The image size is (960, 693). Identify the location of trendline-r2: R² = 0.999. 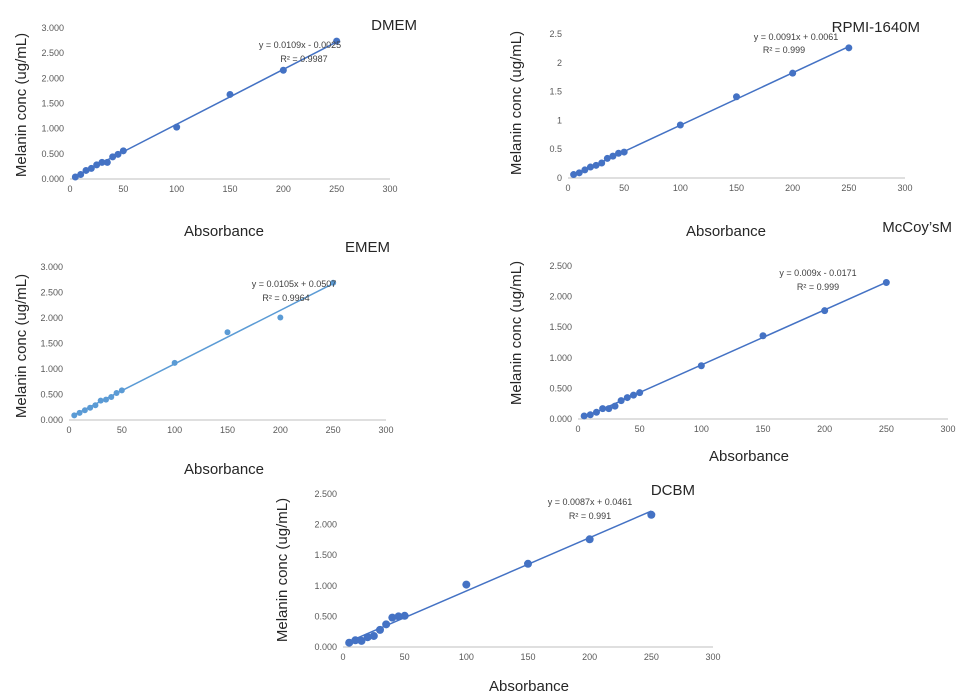
(784, 50).